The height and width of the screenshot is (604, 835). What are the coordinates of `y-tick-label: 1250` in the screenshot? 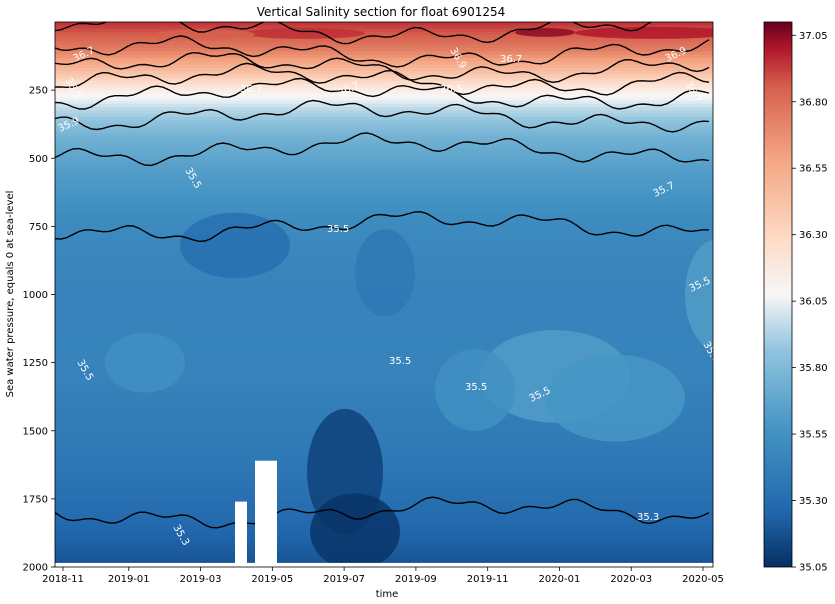 It's located at (35, 363).